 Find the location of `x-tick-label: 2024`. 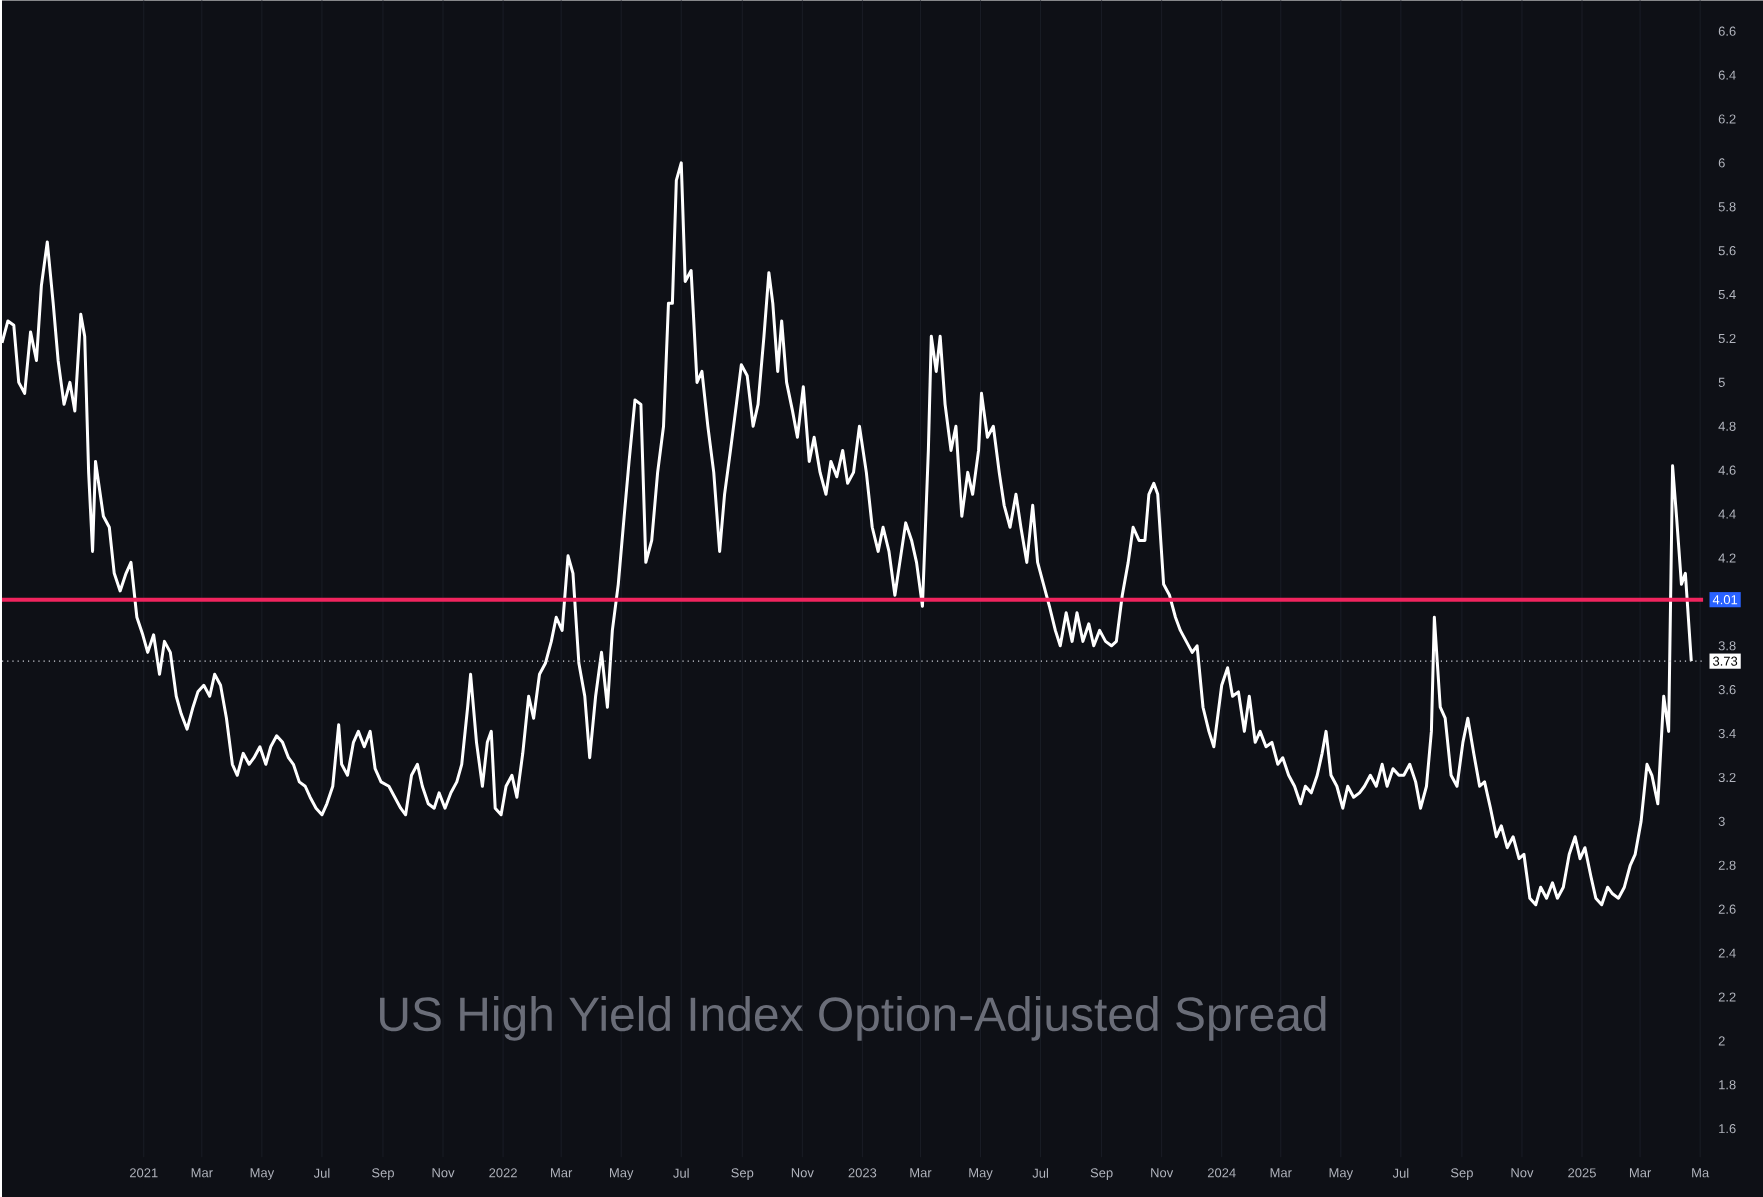

x-tick-label: 2024 is located at coordinates (1221, 1173).